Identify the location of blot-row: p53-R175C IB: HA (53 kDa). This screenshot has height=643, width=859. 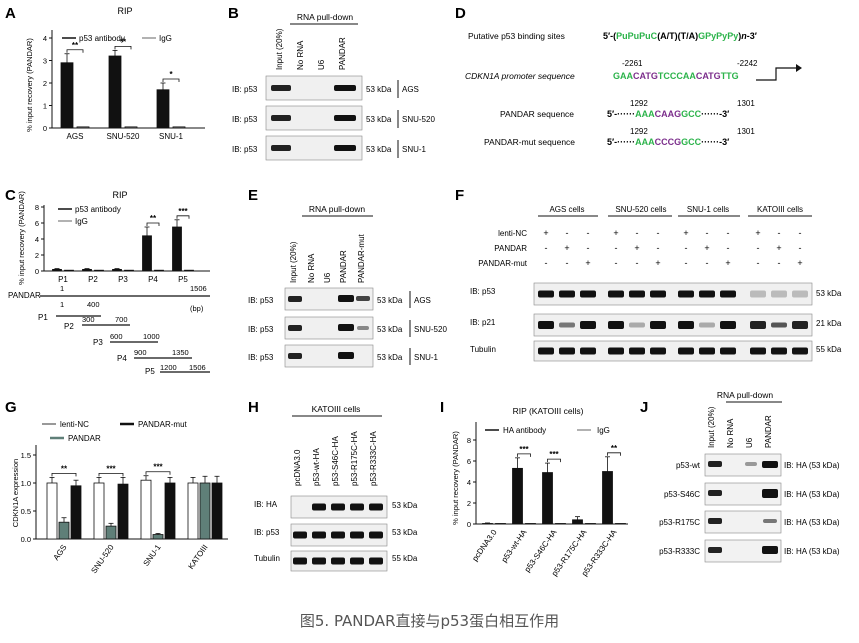
(749, 522).